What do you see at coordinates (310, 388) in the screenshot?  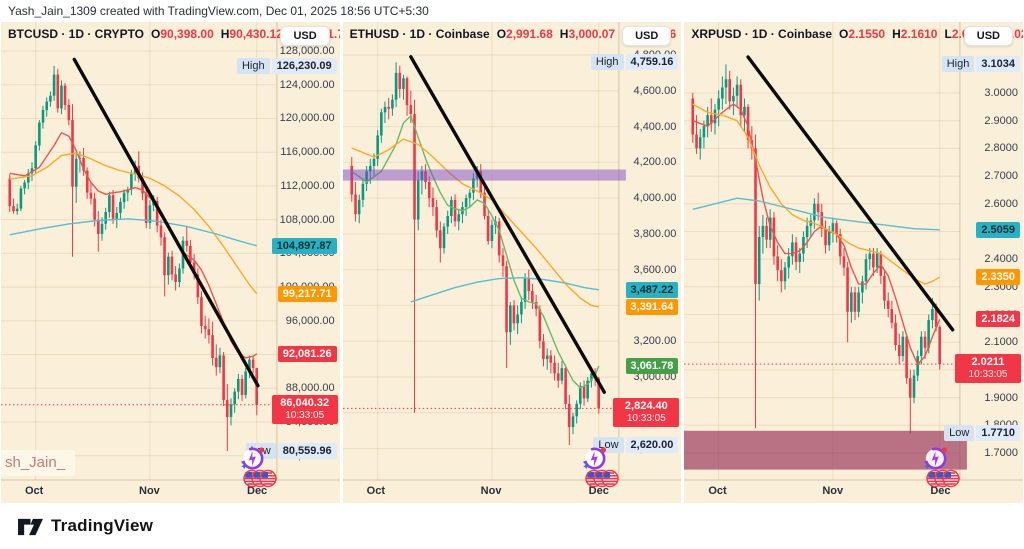 I see `price-tick: 88,000.00` at bounding box center [310, 388].